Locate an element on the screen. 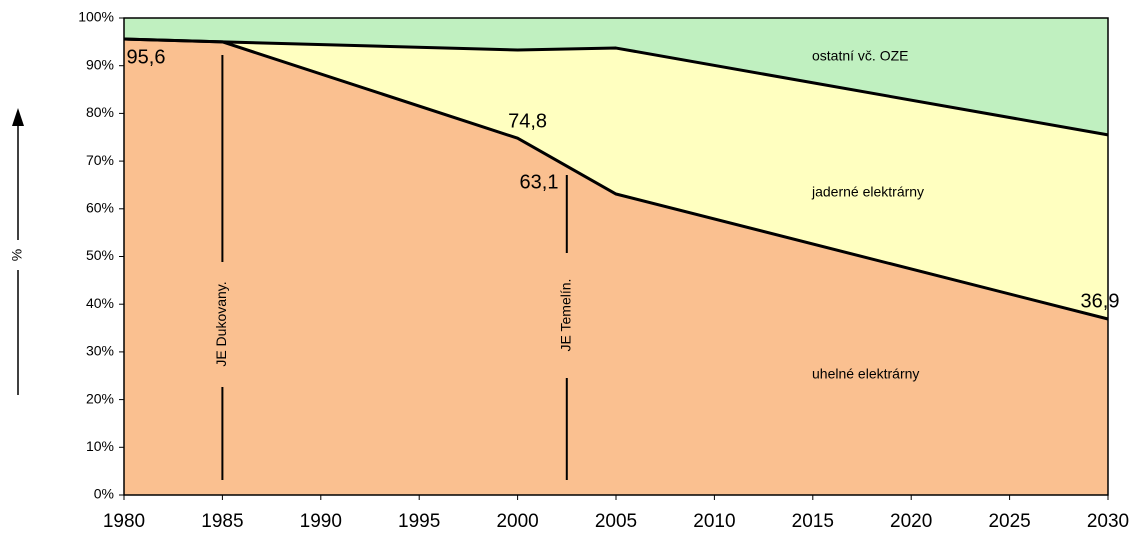 Image resolution: width=1138 pixels, height=543 pixels. series-label: ostatní vč. OZE is located at coordinates (860, 56).